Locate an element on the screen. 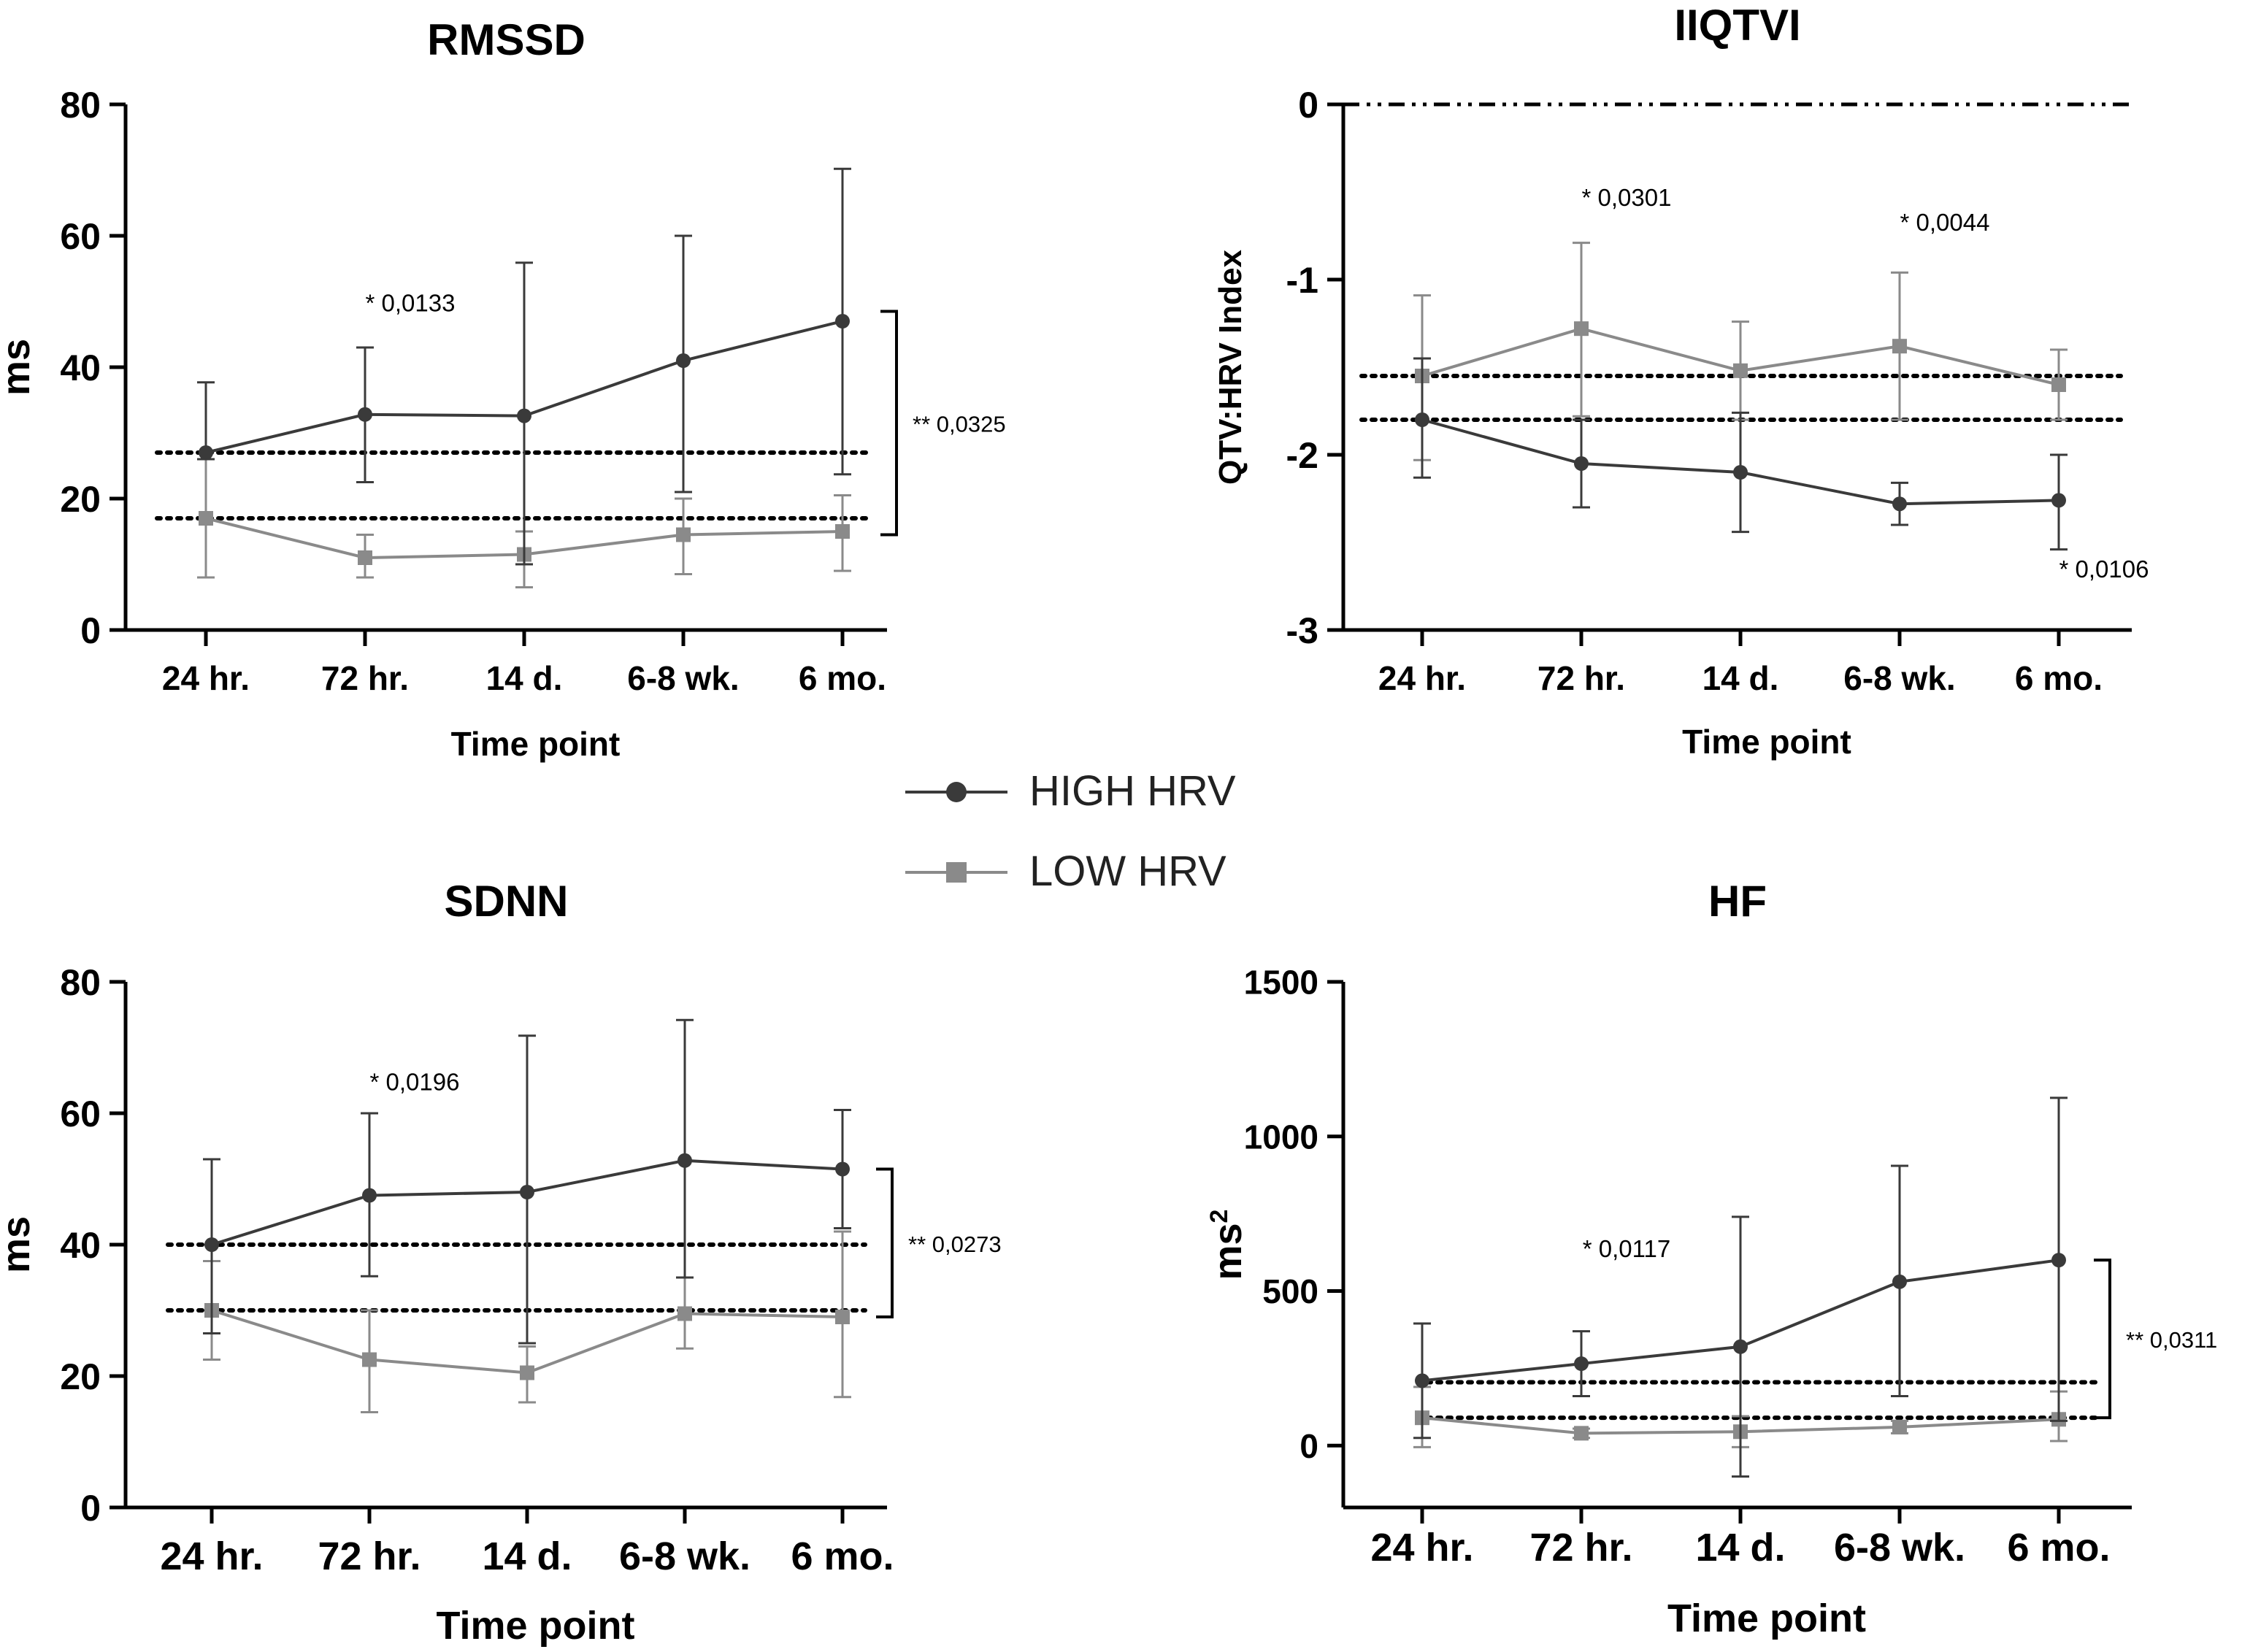  y-tick-label: 1000 is located at coordinates (1281, 1137).